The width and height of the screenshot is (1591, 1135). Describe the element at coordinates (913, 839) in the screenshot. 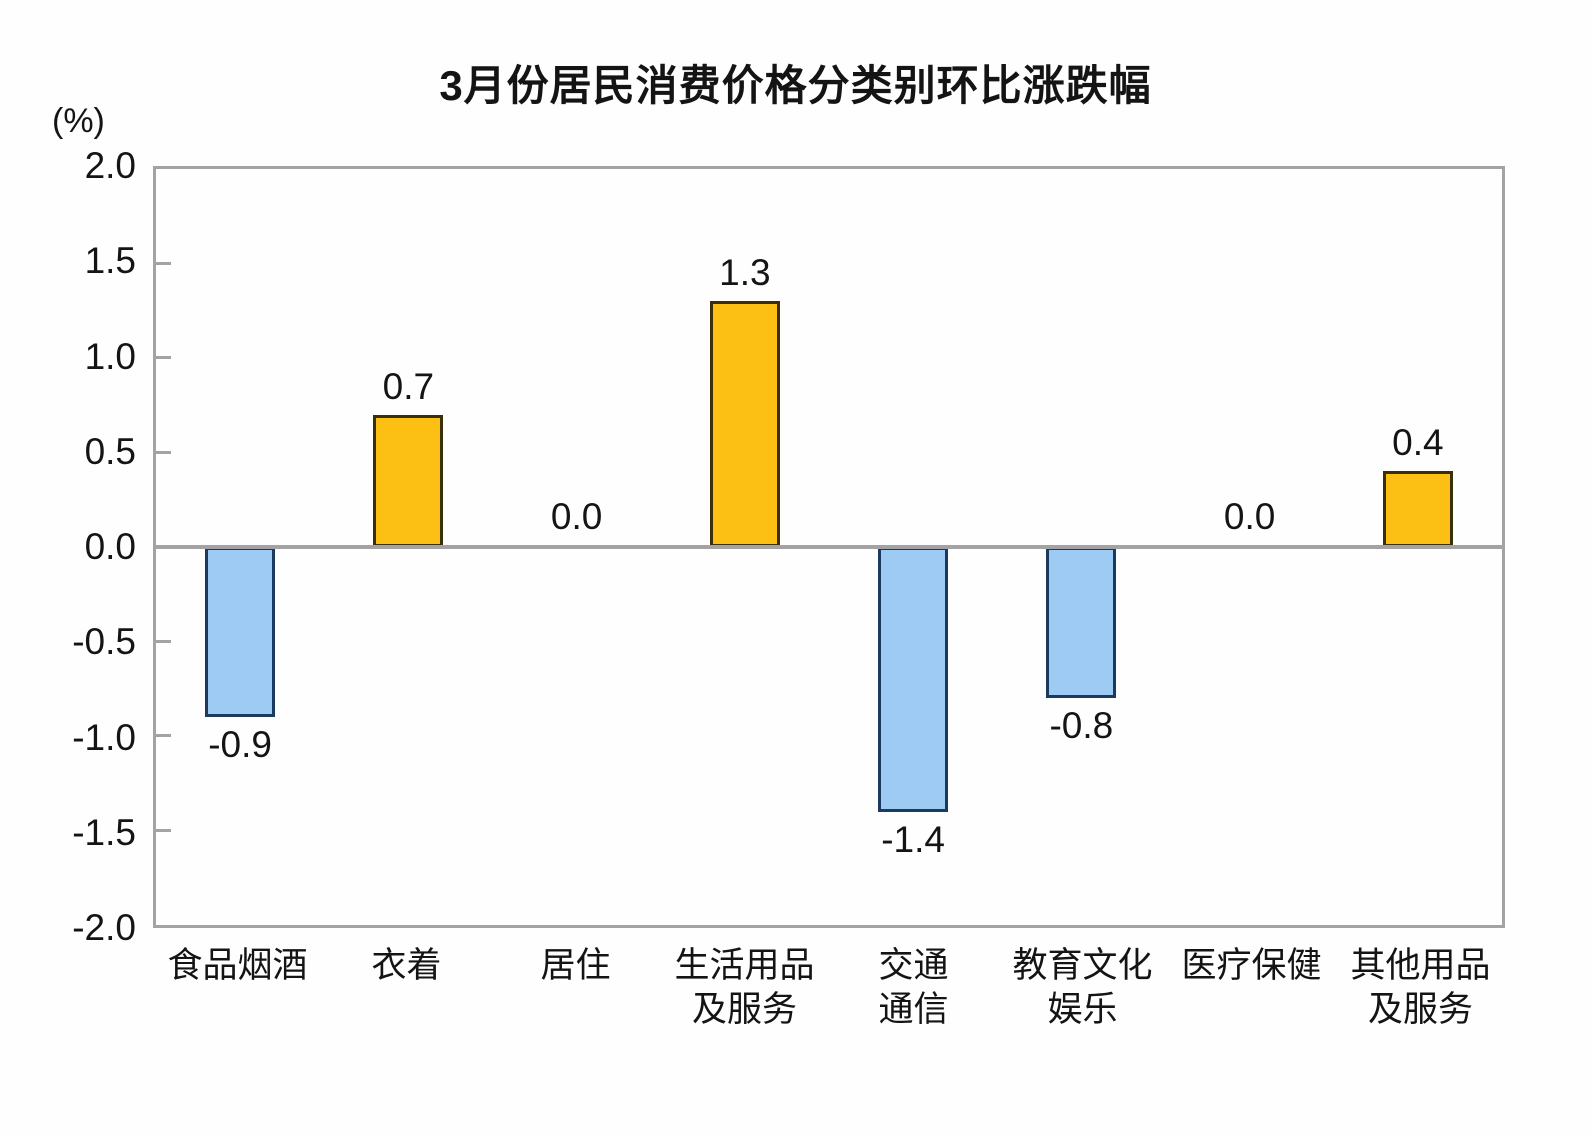

I see `bar-value-label: -1.4` at that location.